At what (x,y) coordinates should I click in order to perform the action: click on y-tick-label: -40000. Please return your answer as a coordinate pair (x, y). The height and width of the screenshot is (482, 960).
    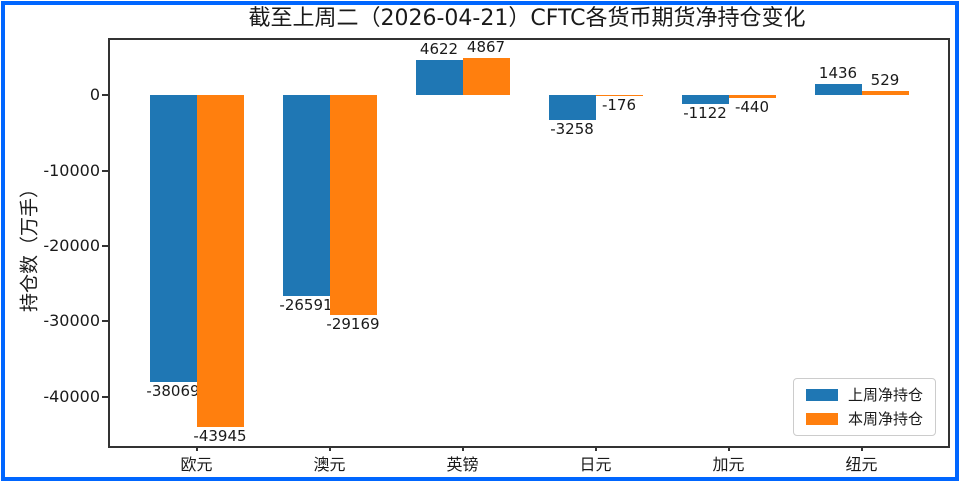
    Looking at the image, I should click on (71, 396).